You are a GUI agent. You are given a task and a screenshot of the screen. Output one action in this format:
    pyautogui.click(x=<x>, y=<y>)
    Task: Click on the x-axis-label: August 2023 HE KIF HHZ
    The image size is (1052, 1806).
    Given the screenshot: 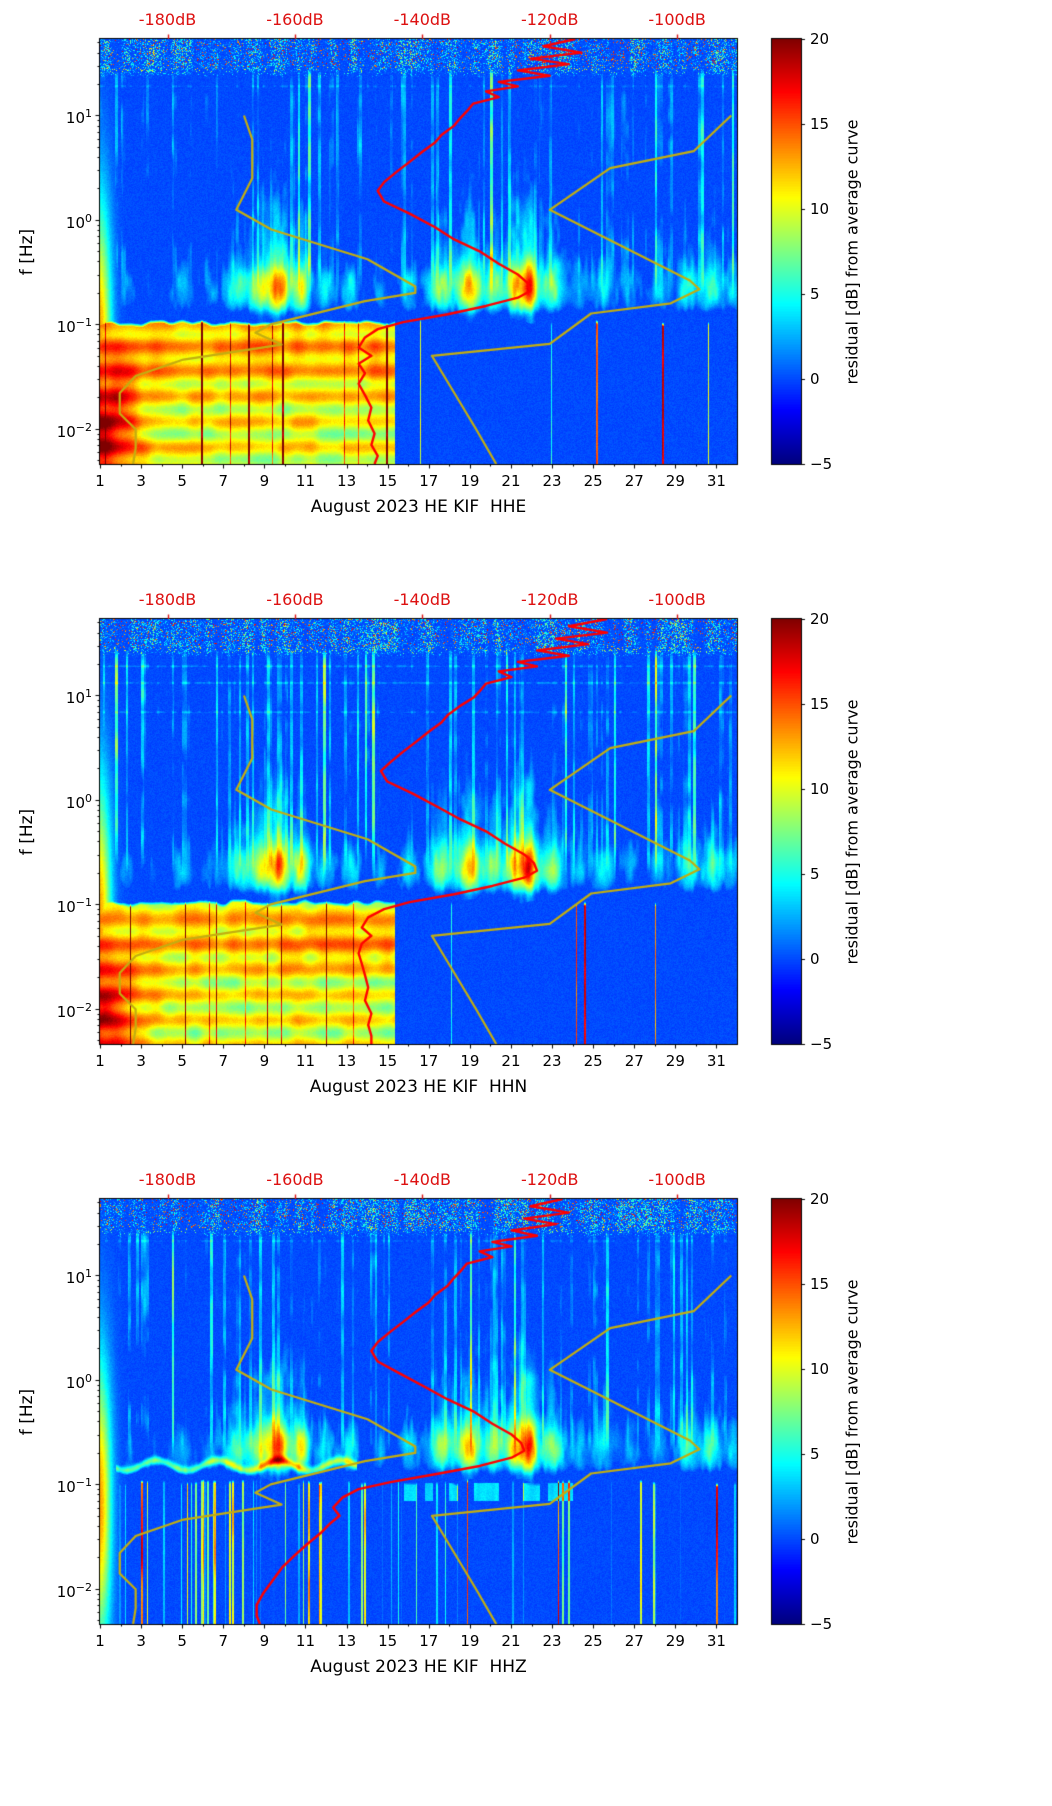 What is the action you would take?
    pyautogui.click(x=418, y=1667)
    